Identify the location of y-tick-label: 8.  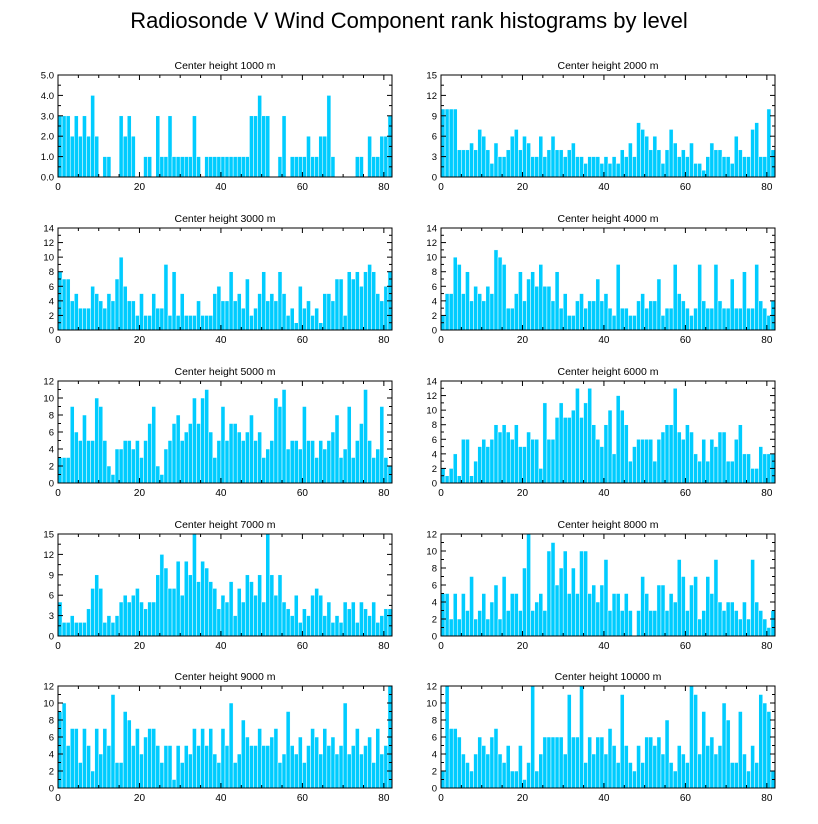
(434, 721).